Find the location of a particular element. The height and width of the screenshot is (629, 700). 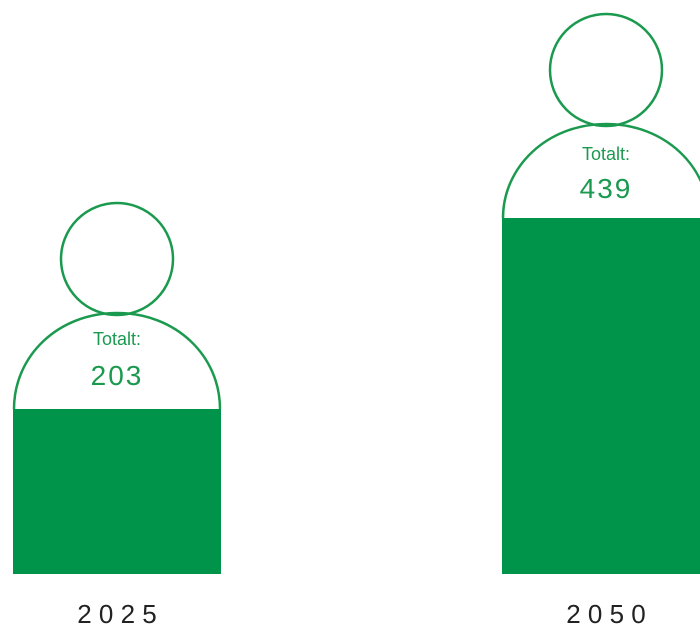

bar-2025 is located at coordinates (117, 491).